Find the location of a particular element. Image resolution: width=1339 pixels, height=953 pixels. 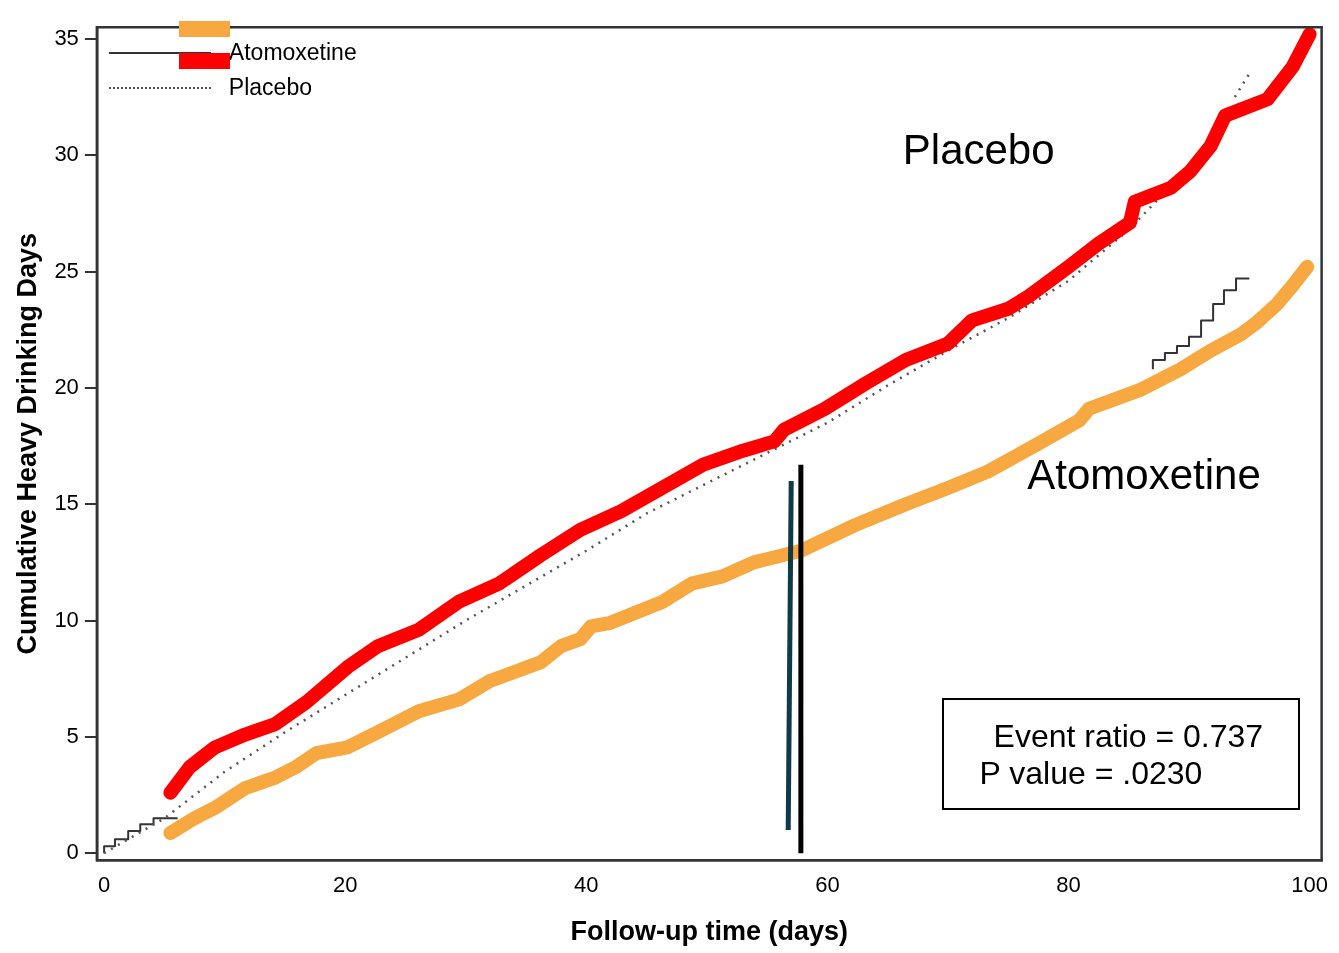

y-tick-label: 0 is located at coordinates (72, 852).